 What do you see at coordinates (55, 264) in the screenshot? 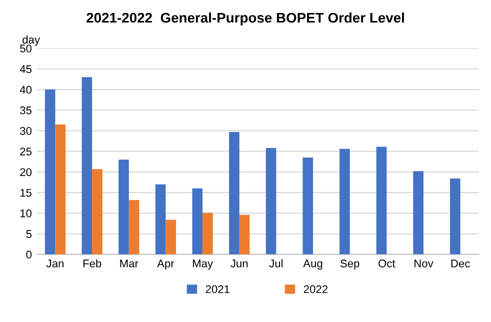
I see `x-tick-label: Jan` at bounding box center [55, 264].